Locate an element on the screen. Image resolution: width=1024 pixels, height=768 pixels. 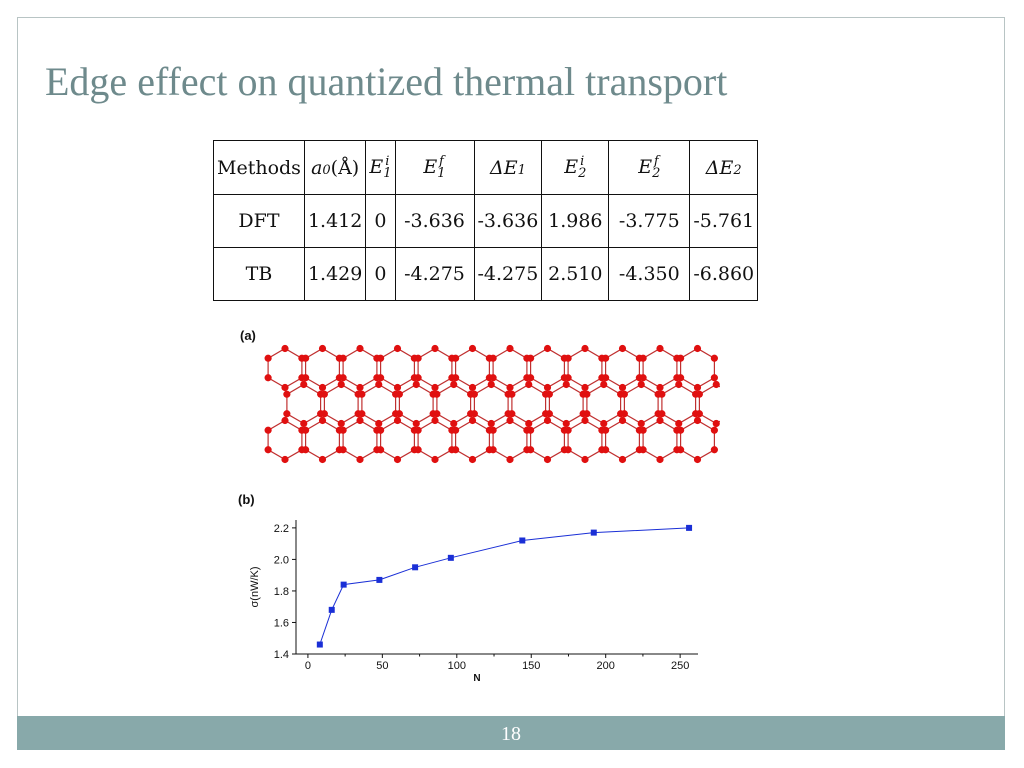
header-a0: a0(Å) is located at coordinates (335, 167).